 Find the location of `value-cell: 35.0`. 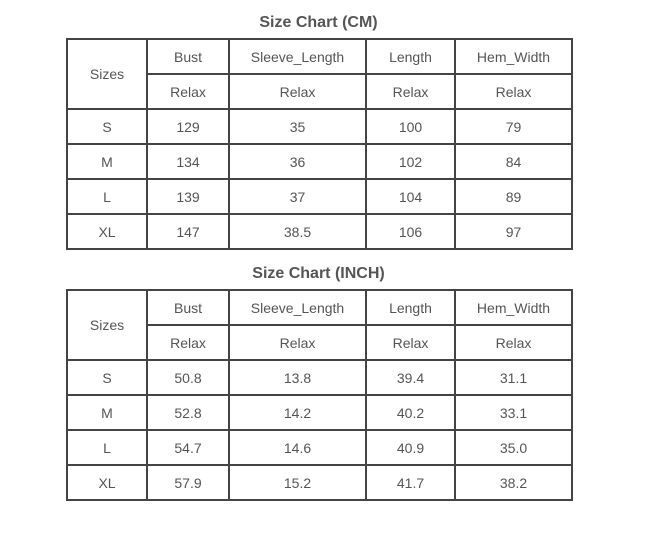

value-cell: 35.0 is located at coordinates (513, 447).